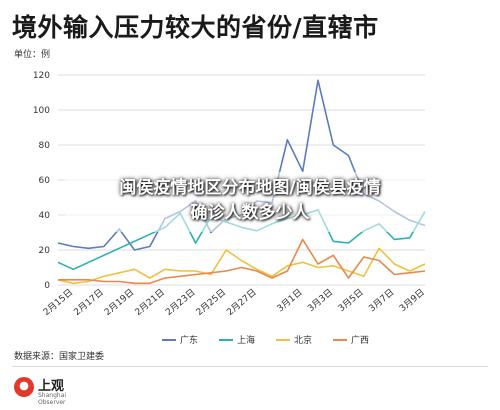  What do you see at coordinates (51, 386) in the screenshot?
I see `logo-text: 上观` at bounding box center [51, 386].